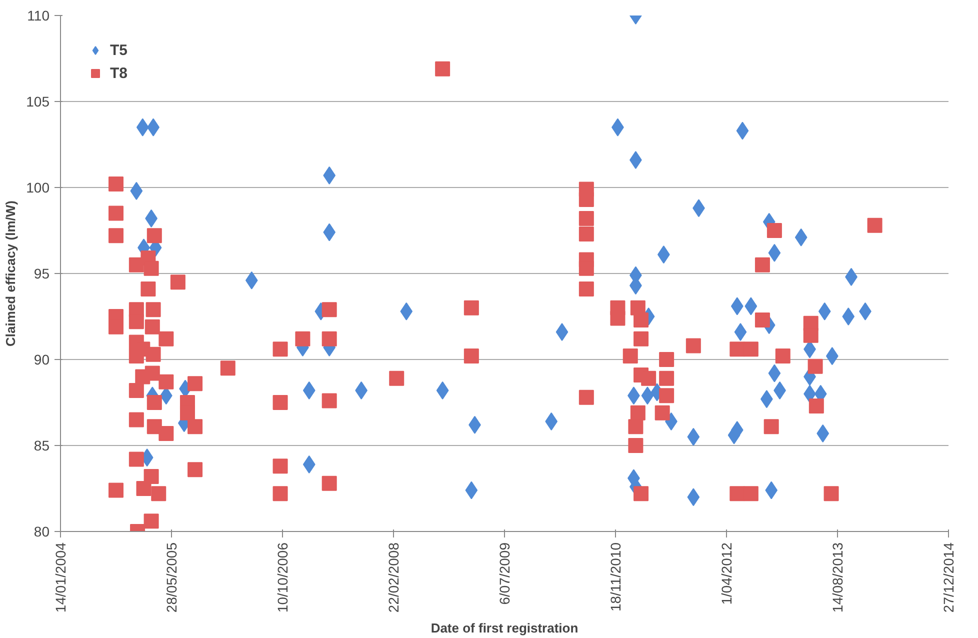 This screenshot has height=638, width=978. What do you see at coordinates (60, 577) in the screenshot?
I see `x-tick-label: 14/01/2004` at bounding box center [60, 577].